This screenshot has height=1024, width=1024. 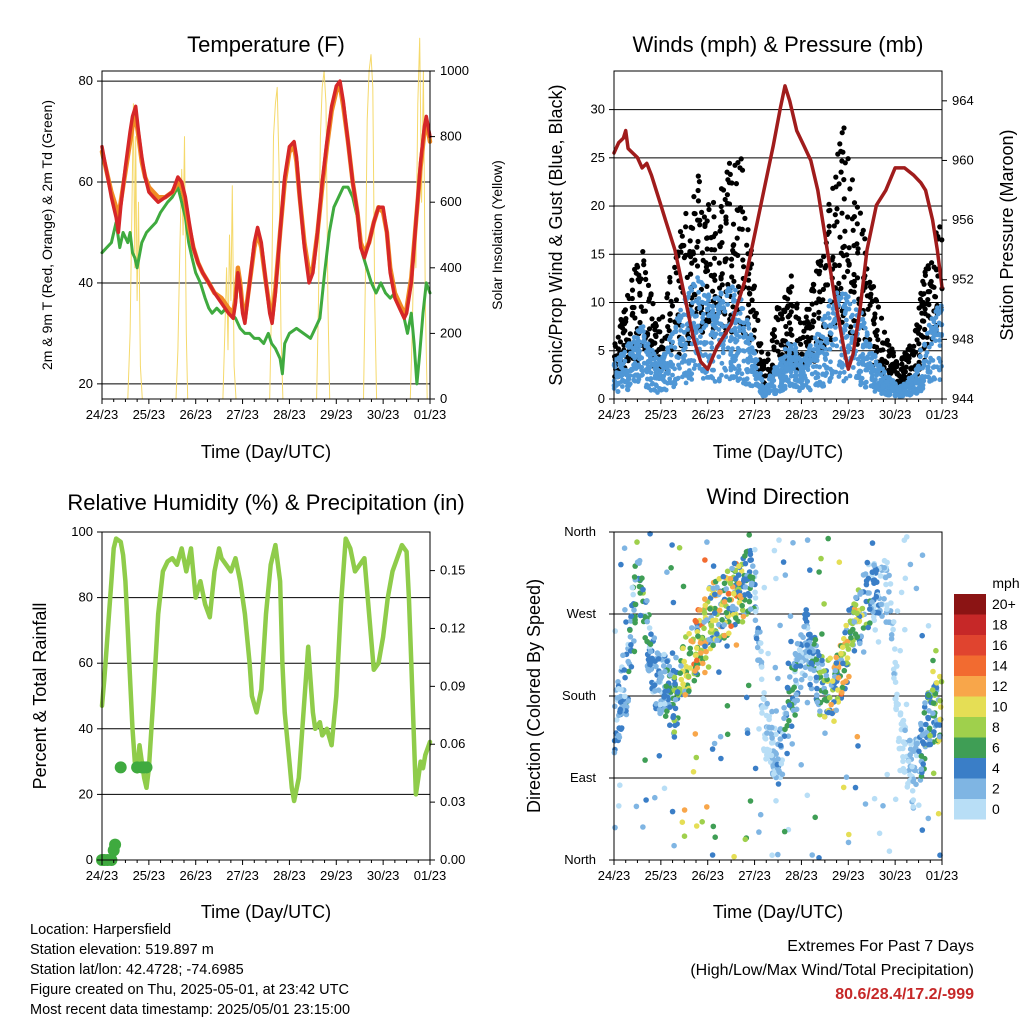 I want to click on x-tick-label: 28/23, so click(x=289, y=414).